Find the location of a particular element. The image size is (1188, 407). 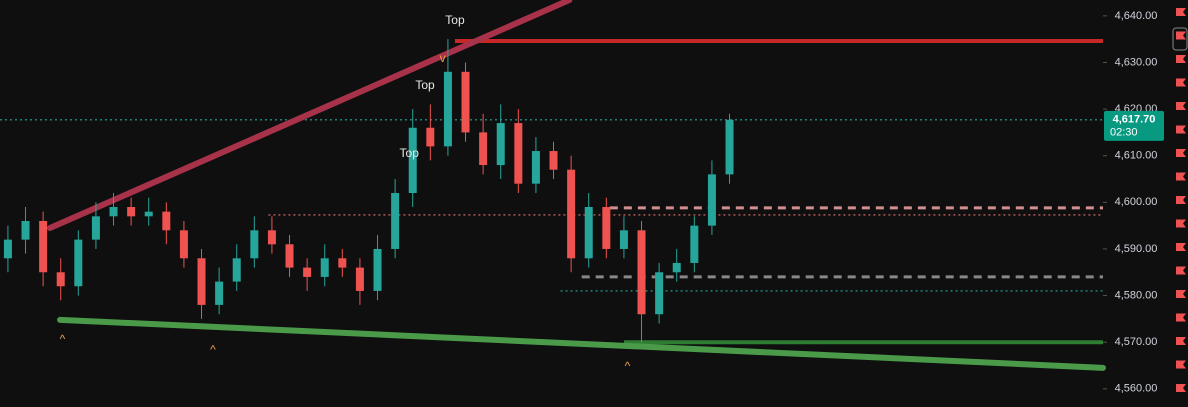

y-tick-label: 4,640.00 is located at coordinates (1136, 16).